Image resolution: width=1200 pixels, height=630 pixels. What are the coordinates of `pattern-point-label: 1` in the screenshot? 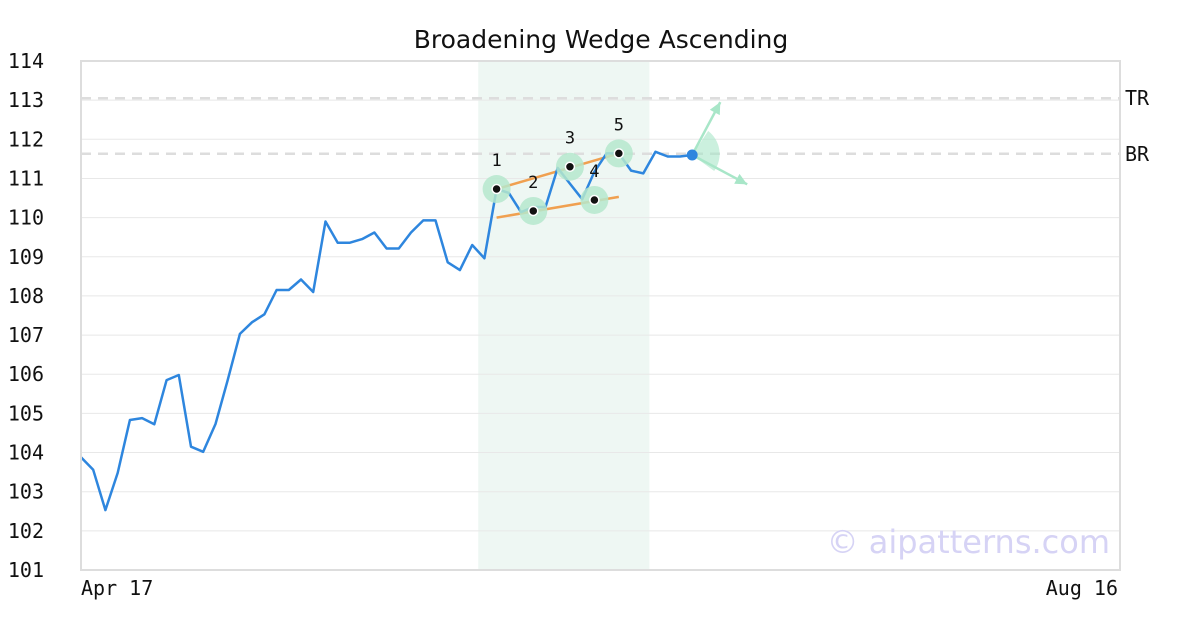 It's located at (496, 161).